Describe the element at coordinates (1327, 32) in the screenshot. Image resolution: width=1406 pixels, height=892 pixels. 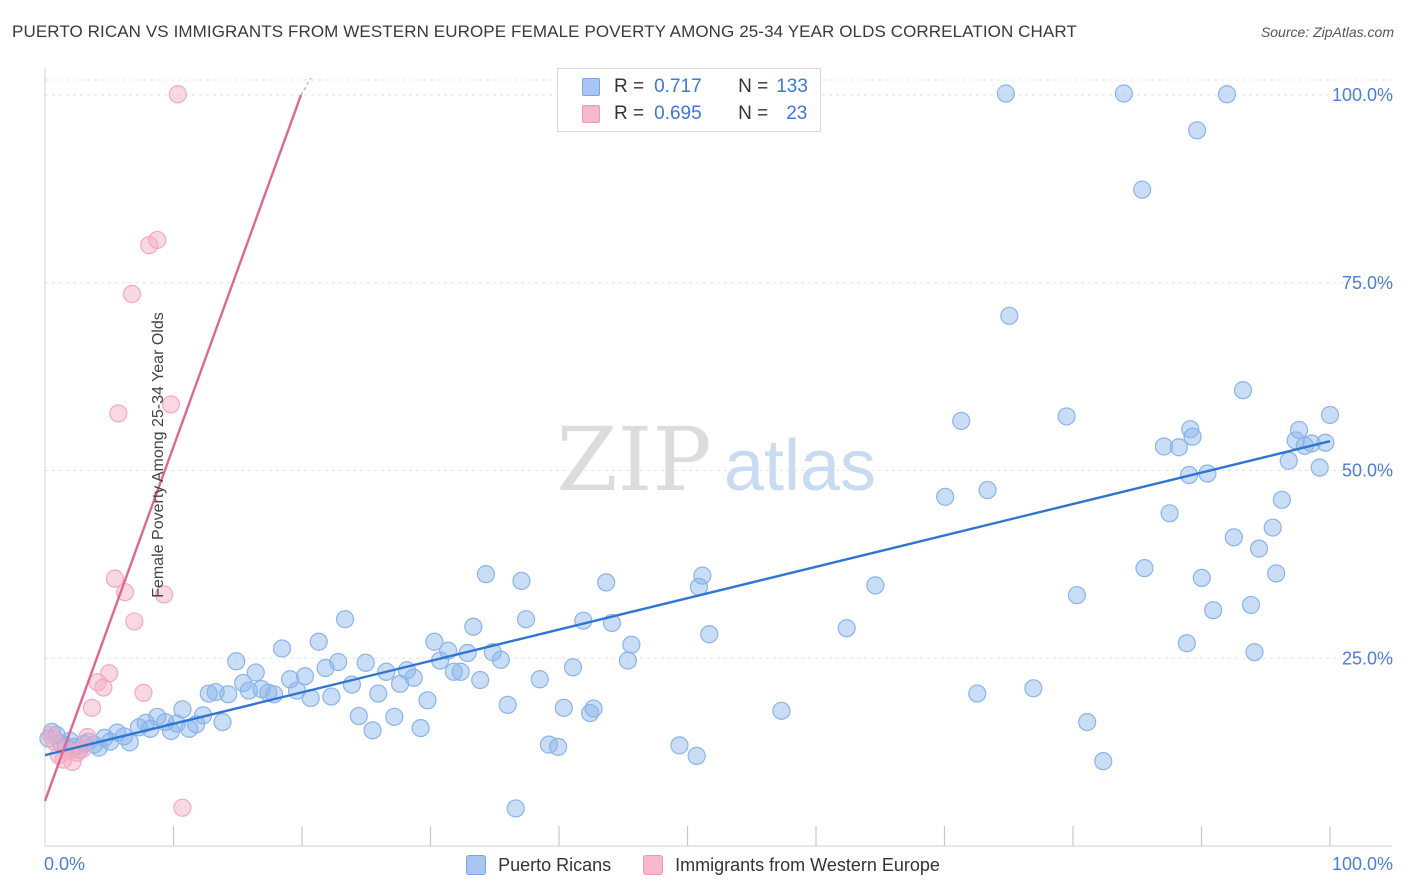
I see `source-label: Source: ZipAtlas.com` at that location.